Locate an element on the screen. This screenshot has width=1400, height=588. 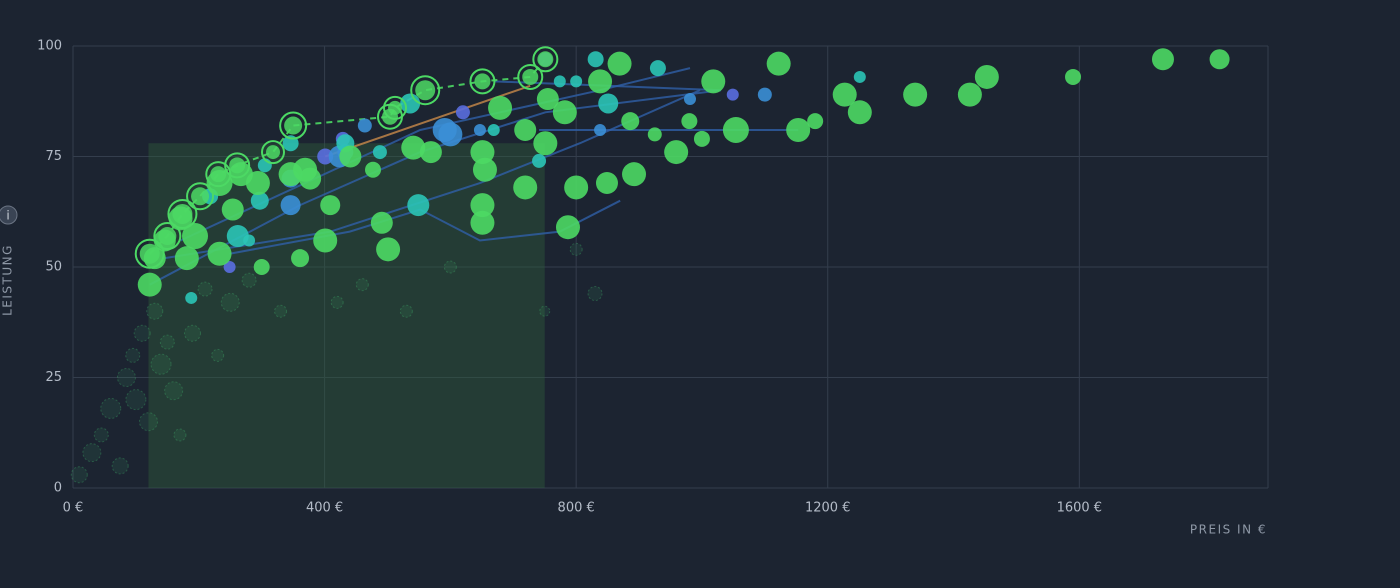
x-tick-label: 1600 € is located at coordinates (1080, 508).